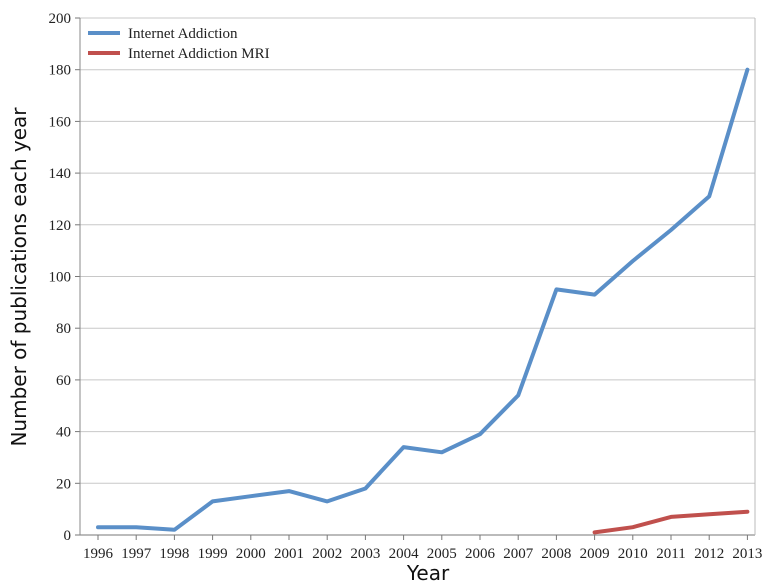 The height and width of the screenshot is (585, 770). Describe the element at coordinates (136, 554) in the screenshot. I see `x-tick-label: 1997` at that location.